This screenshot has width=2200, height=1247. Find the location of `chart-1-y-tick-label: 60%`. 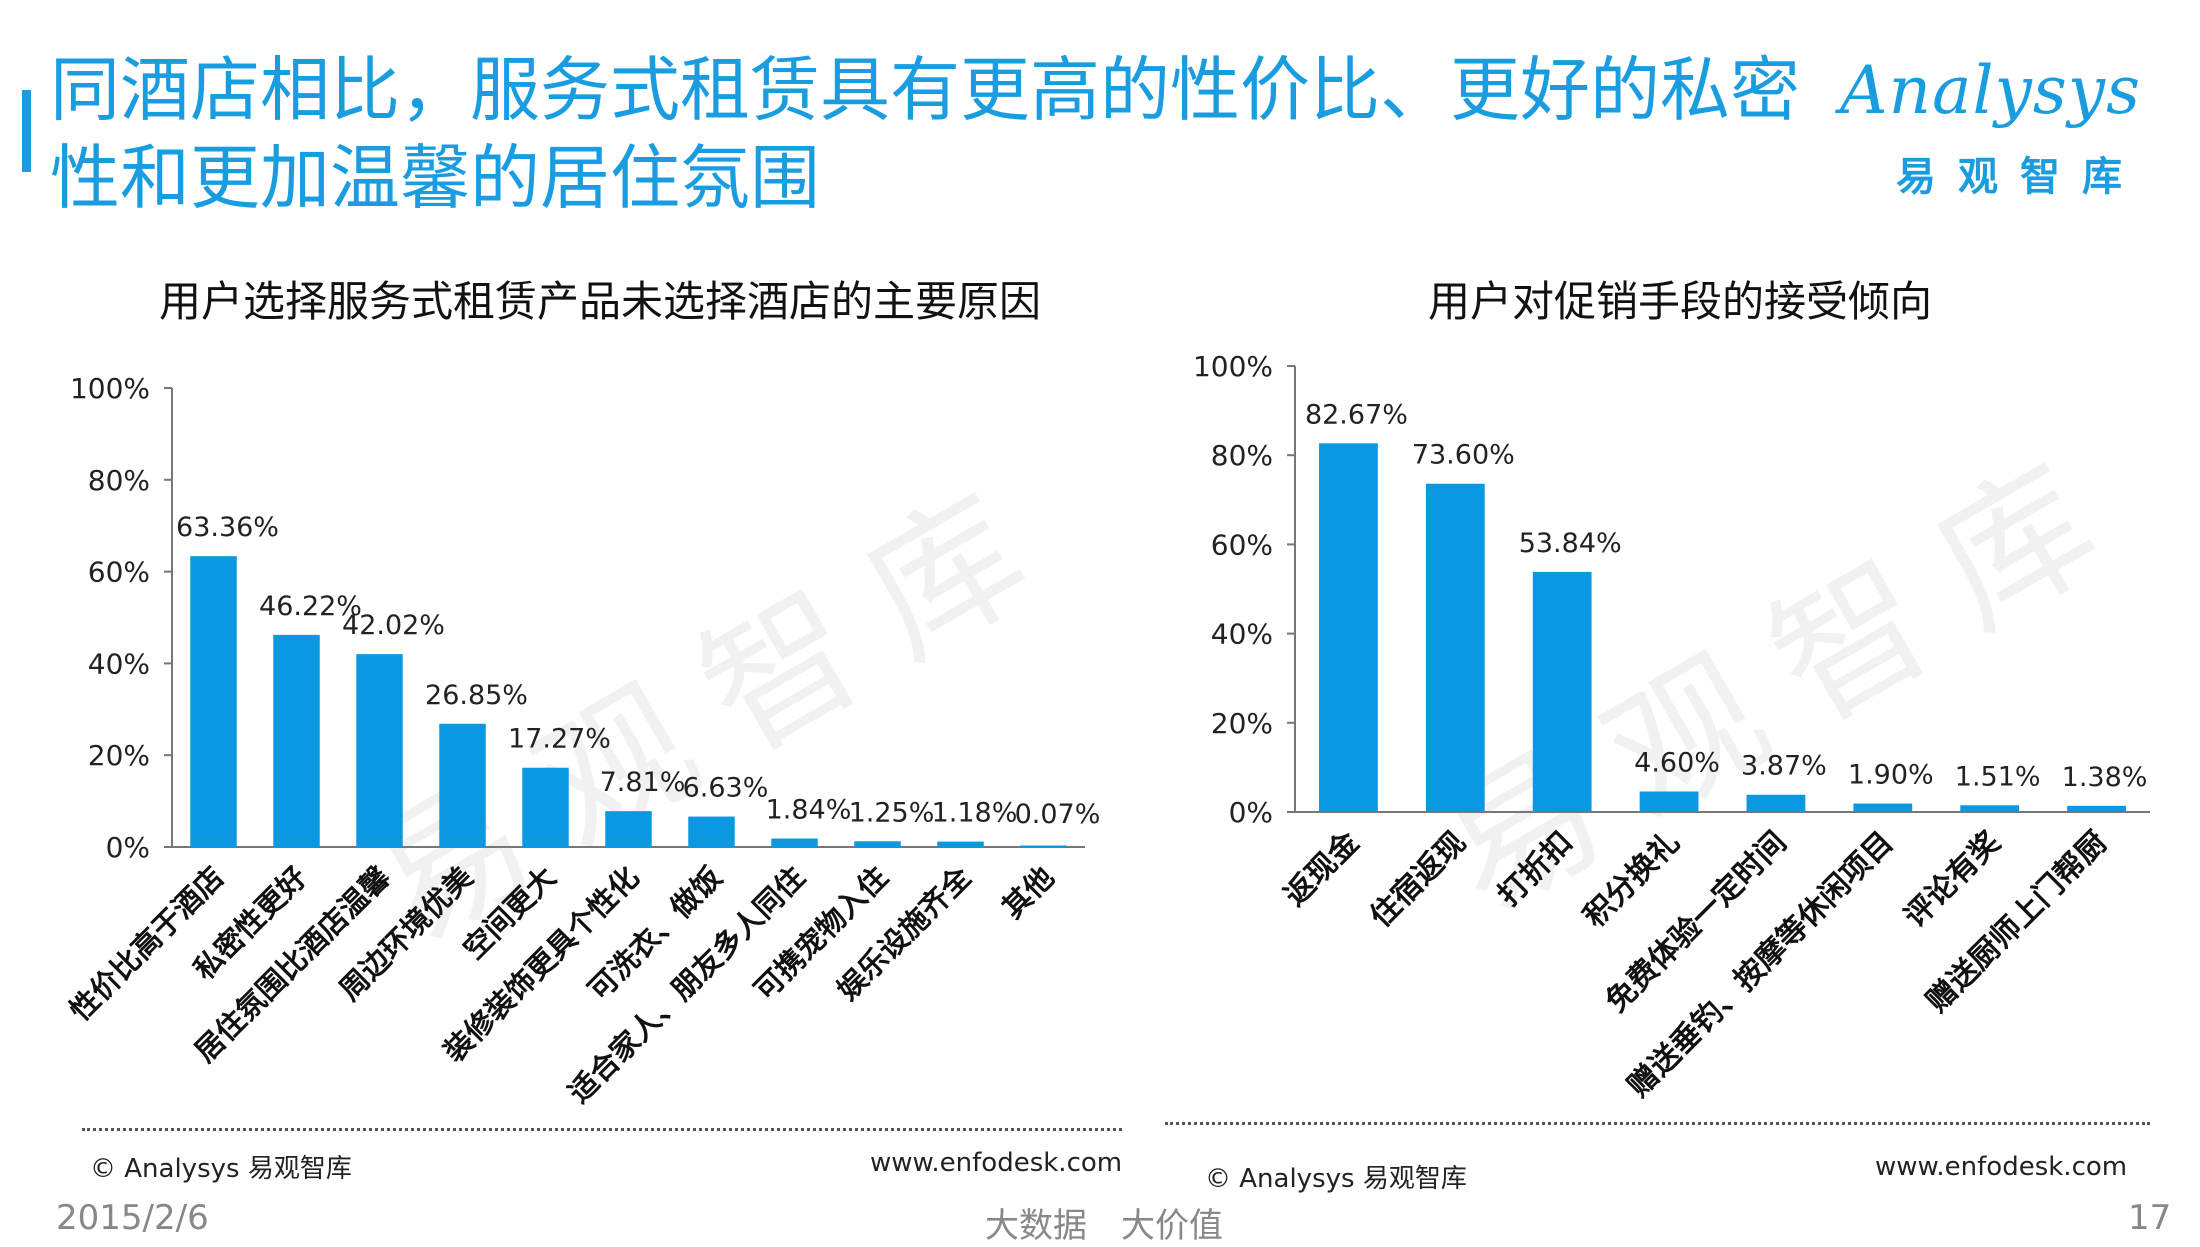

chart-1-y-tick-label: 60% is located at coordinates (119, 572).